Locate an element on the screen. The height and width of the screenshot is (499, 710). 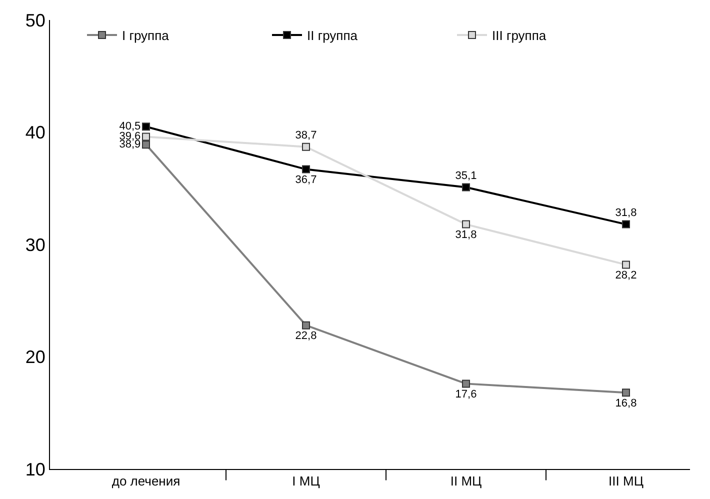
data-label: 38,7 is located at coordinates (306, 136).